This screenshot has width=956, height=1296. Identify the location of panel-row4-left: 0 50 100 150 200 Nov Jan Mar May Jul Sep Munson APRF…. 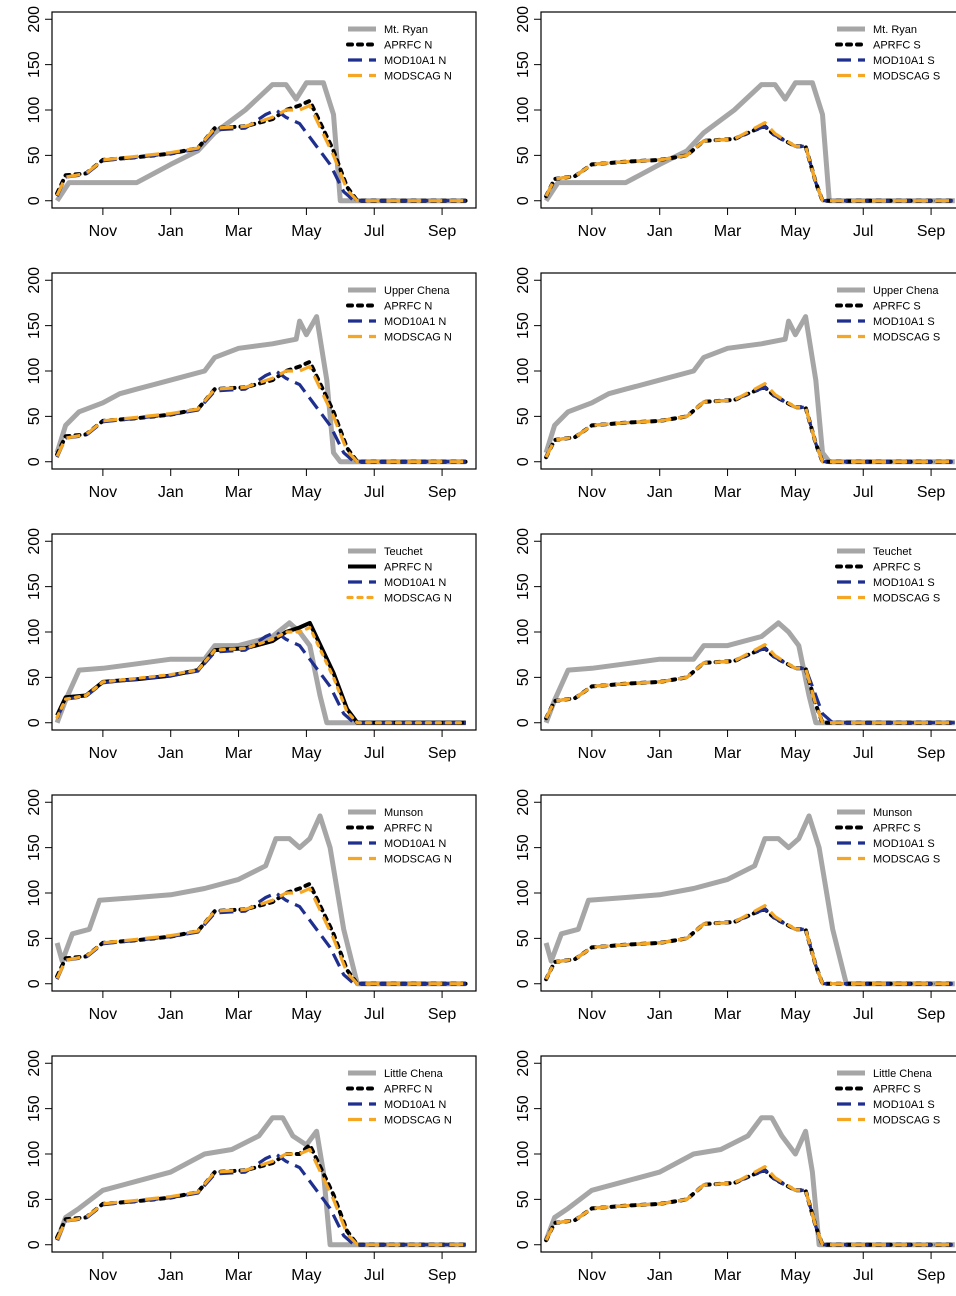
(251, 906).